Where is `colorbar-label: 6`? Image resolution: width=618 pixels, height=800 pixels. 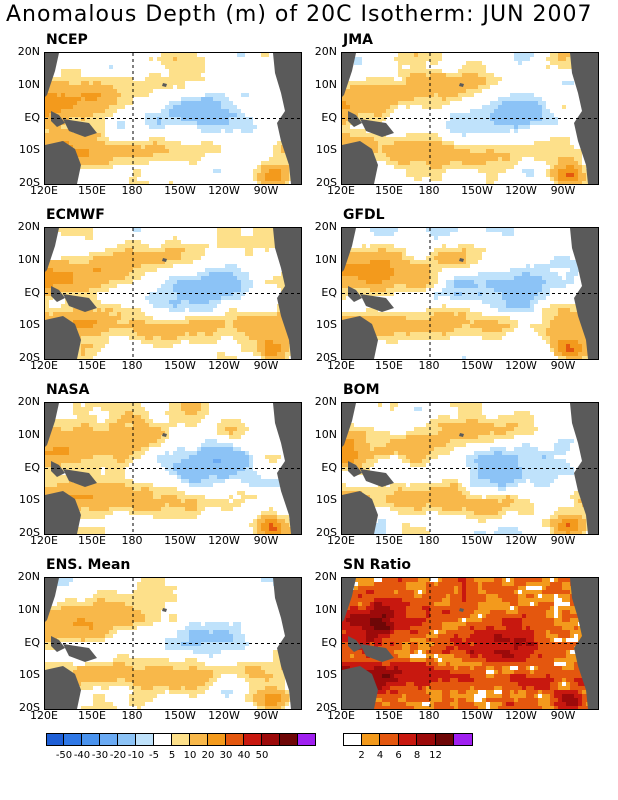 colorbar-label: 6 is located at coordinates (398, 755).